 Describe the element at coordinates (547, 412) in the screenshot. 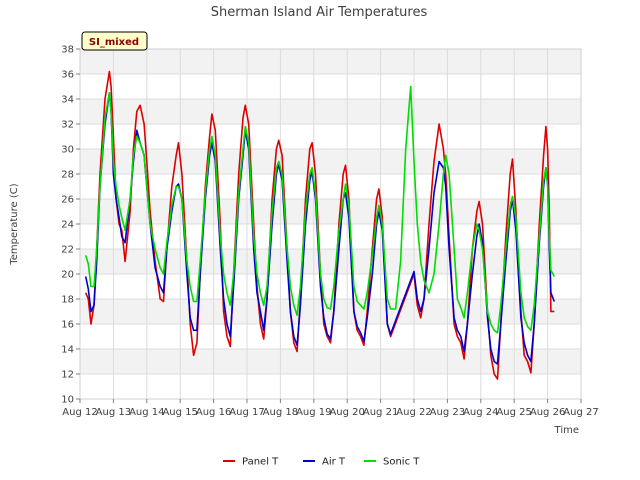

I see `x-tick-label: Aug 26` at that location.